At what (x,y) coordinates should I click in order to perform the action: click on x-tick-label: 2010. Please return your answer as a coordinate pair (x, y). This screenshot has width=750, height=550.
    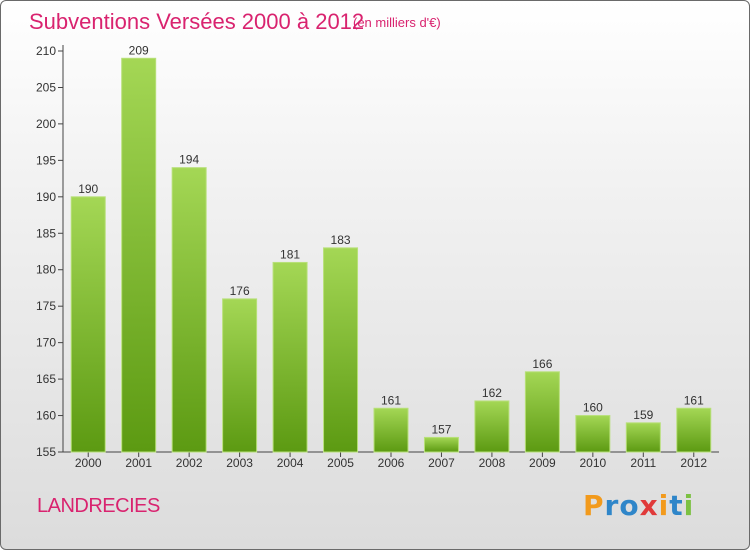
    Looking at the image, I should click on (592, 463).